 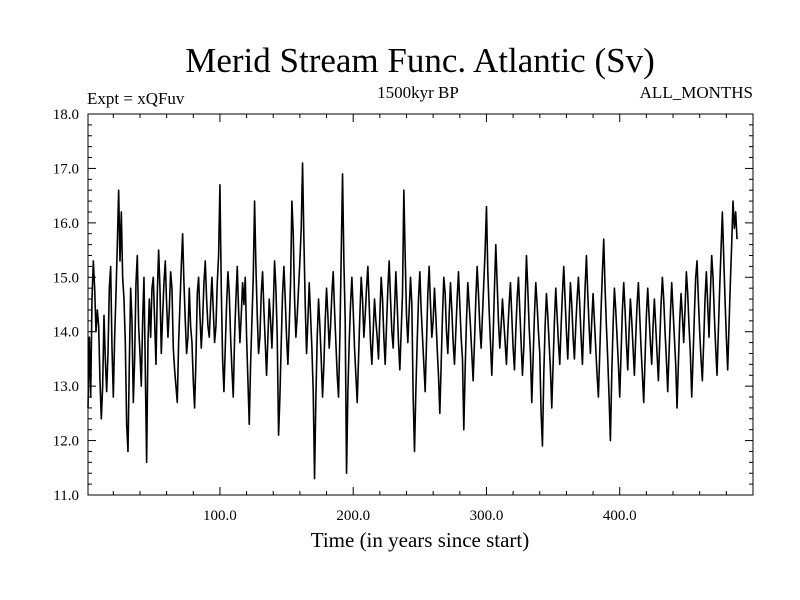 I want to click on season-label: ALL_MONTHS, so click(x=696, y=92).